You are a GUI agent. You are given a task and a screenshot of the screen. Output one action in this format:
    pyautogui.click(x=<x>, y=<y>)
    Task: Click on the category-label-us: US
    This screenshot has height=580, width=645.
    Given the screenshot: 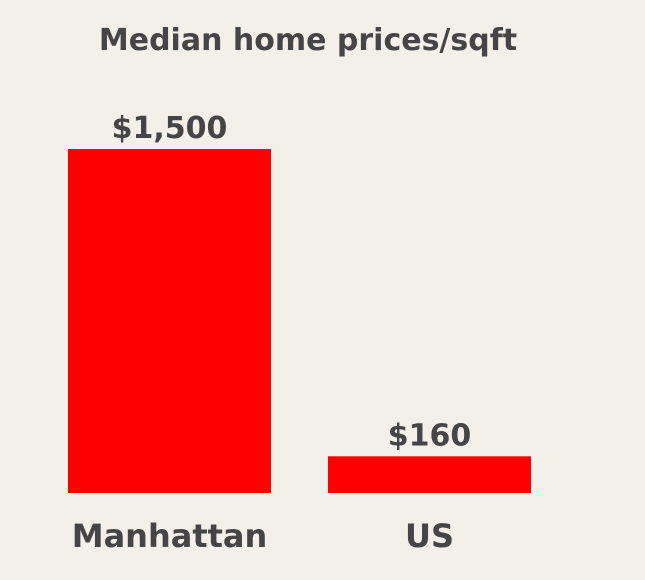 What is the action you would take?
    pyautogui.click(x=429, y=536)
    